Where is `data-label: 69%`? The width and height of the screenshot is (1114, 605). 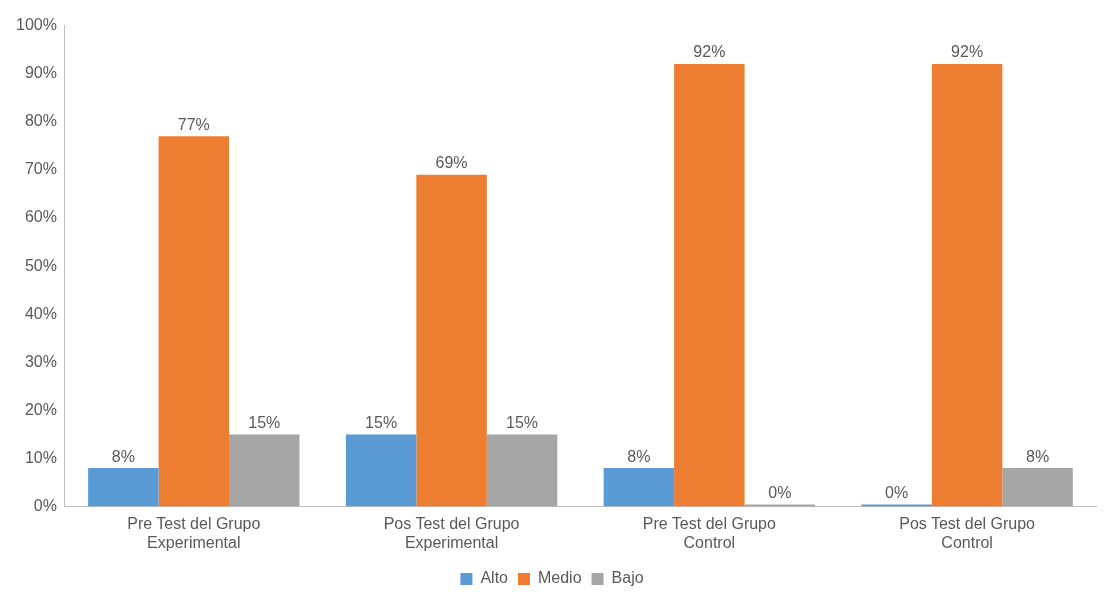 data-label: 69% is located at coordinates (451, 163).